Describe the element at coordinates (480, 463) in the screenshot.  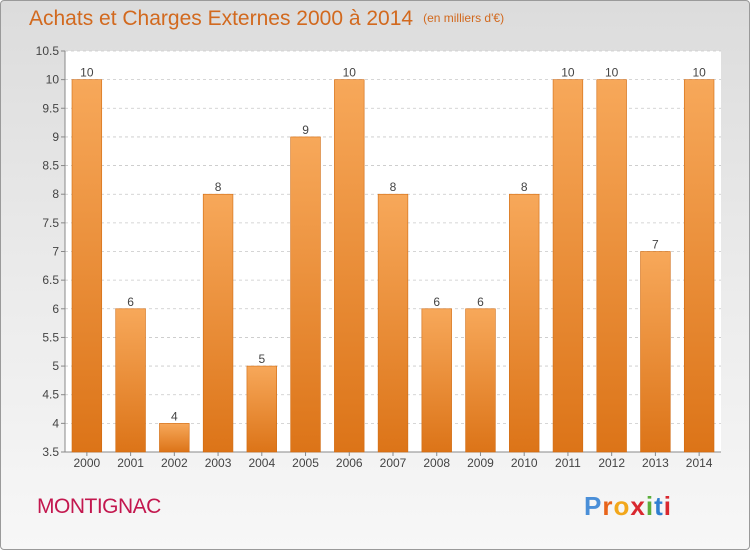
I see `x-tick-label: 2009` at that location.